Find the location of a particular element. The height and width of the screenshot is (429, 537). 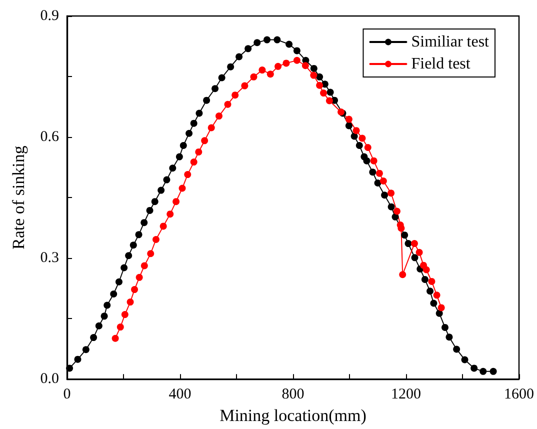

y-axis-title: Rate of sinking is located at coordinates (18, 197).